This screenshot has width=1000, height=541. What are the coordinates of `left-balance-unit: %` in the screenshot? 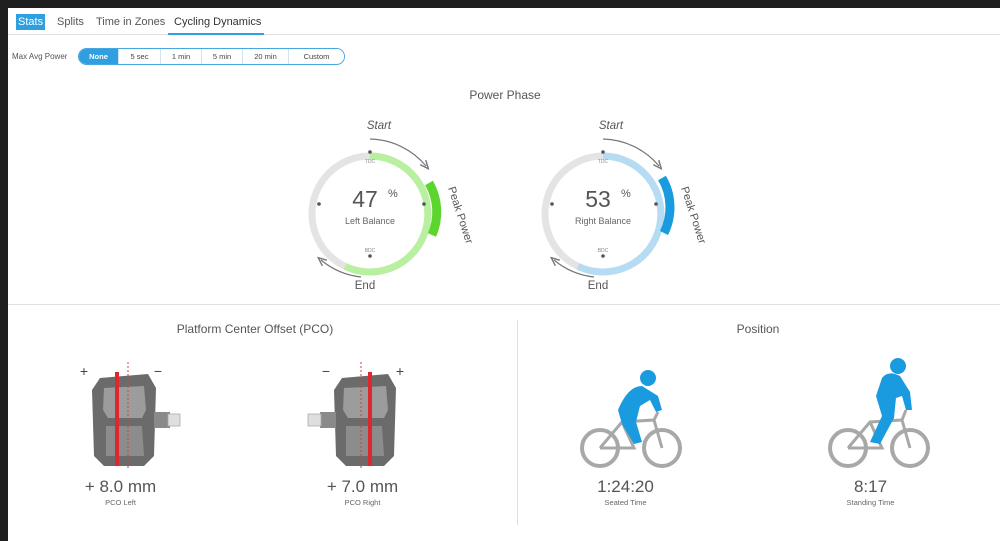 It's located at (393, 194).